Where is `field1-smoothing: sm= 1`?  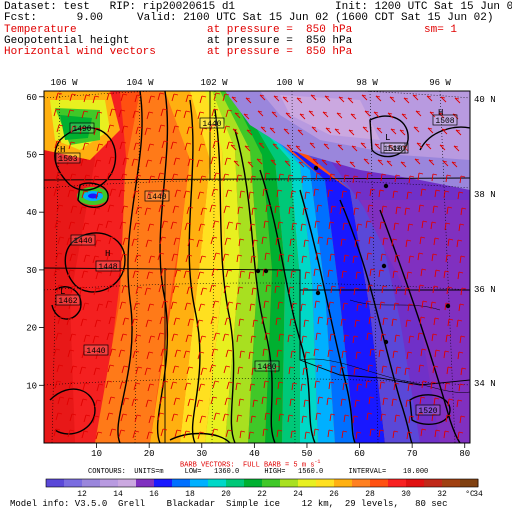 field1-smoothing: sm= 1 is located at coordinates (441, 30).